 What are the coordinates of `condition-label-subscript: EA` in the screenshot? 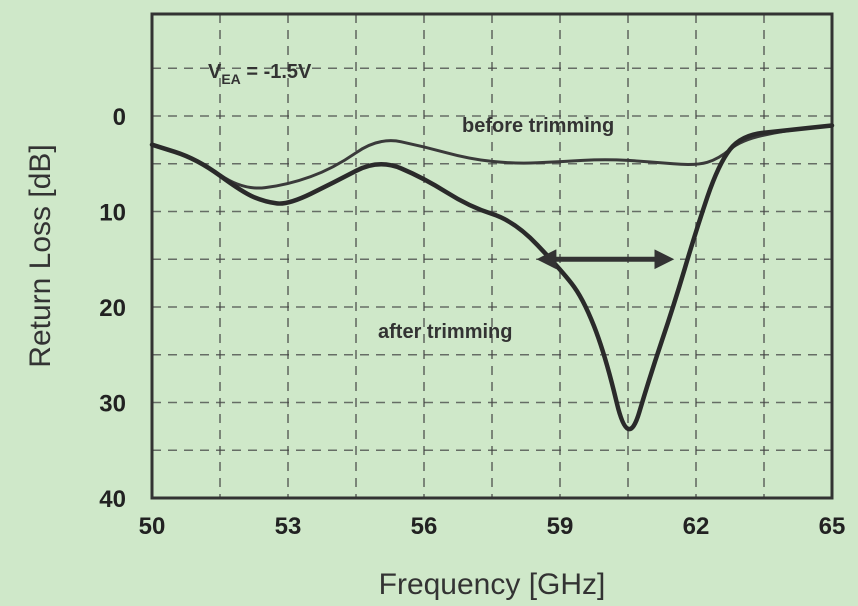 It's located at (230, 79).